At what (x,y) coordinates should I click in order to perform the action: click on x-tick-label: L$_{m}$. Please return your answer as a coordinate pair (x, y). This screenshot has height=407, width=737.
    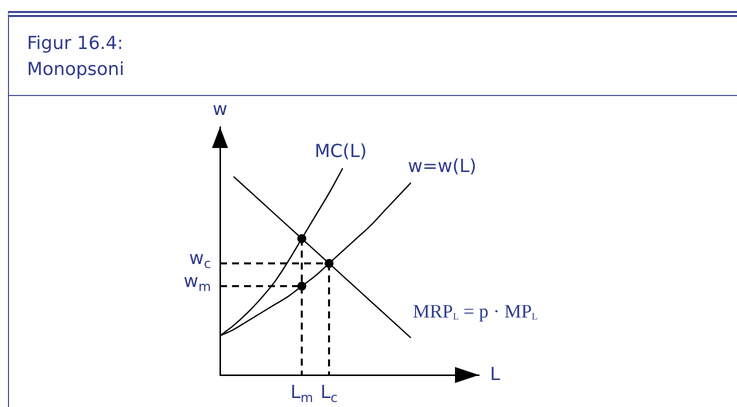
    Looking at the image, I should click on (302, 394).